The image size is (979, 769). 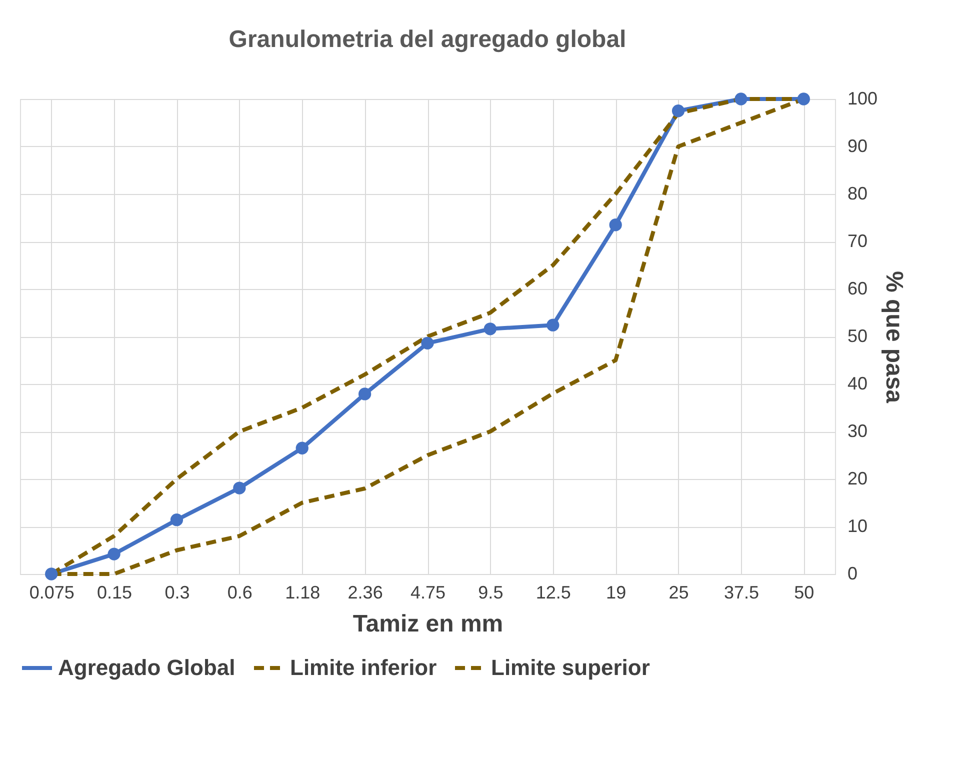 What do you see at coordinates (365, 592) in the screenshot?
I see `x-tick-label: 2.36` at bounding box center [365, 592].